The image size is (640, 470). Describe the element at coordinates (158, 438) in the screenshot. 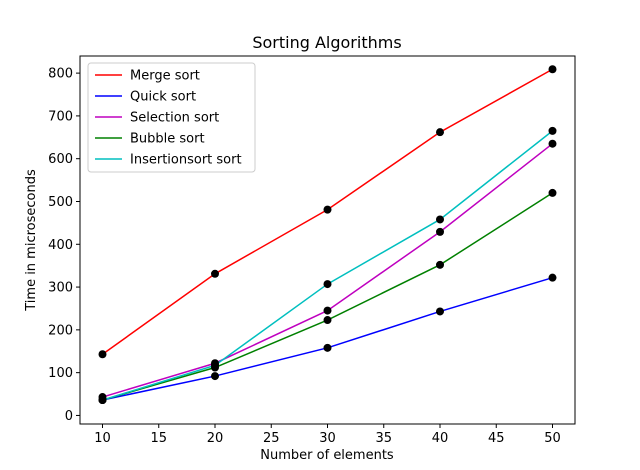

I see `x-tick-label: 15` at that location.